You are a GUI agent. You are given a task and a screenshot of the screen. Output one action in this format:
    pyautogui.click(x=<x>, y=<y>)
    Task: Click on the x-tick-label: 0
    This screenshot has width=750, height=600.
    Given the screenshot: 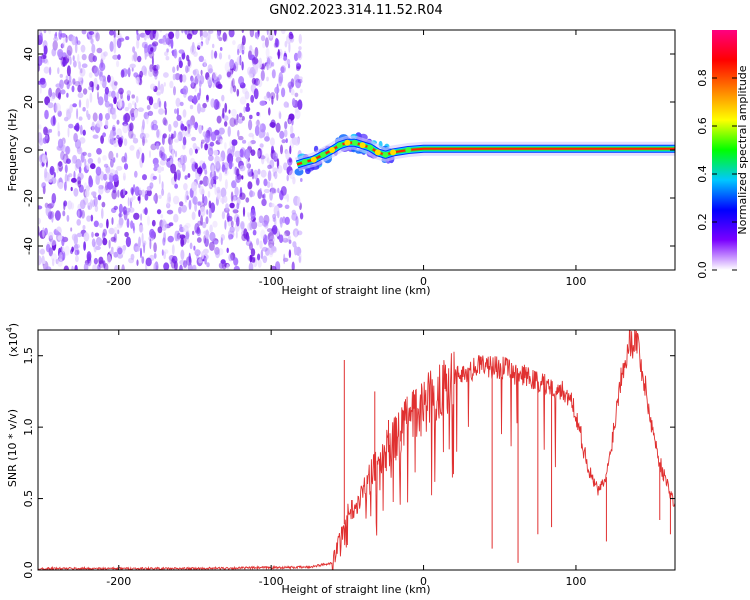 What is the action you would take?
    pyautogui.click(x=423, y=581)
    